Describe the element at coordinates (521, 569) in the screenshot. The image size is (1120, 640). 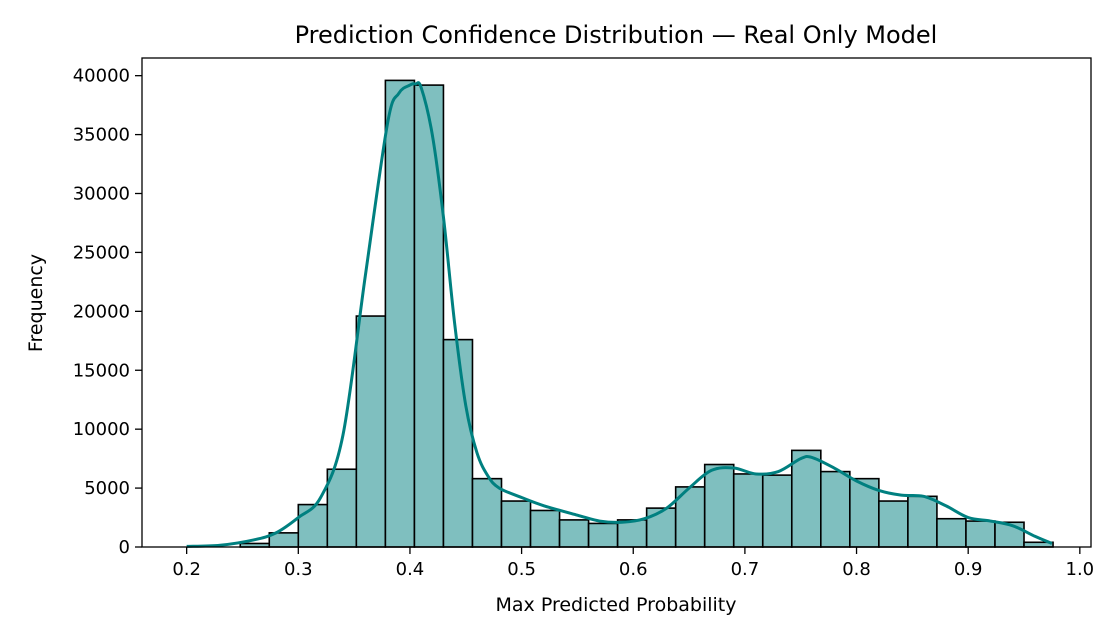
I see `x-tick-label: 0.5` at that location.